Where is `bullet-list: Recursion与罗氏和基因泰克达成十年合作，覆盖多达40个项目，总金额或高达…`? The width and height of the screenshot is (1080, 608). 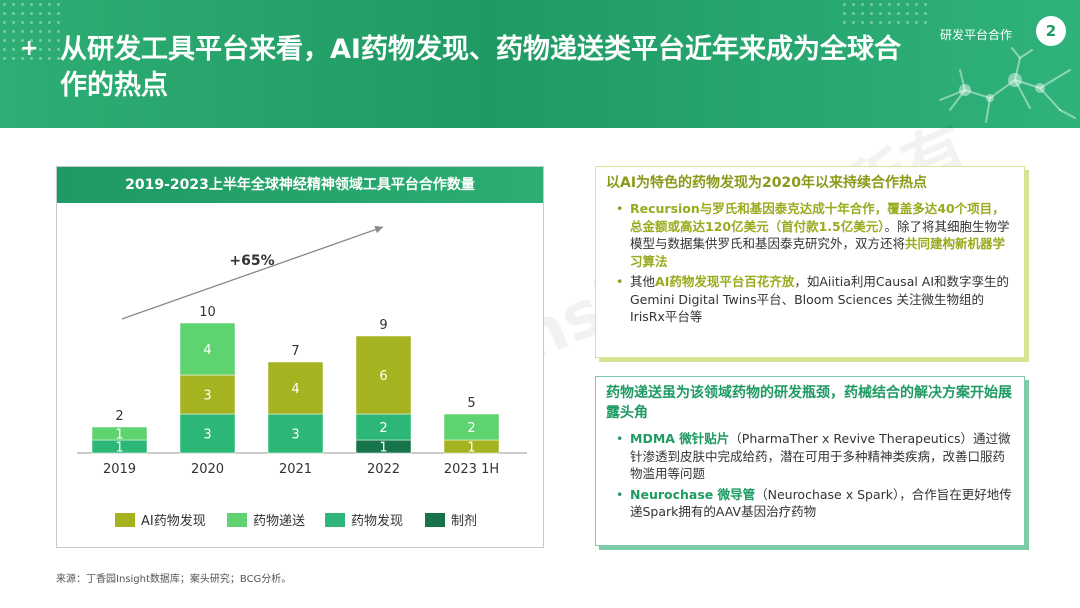 bullet-list: Recursion与罗氏和基因泰克达成十年合作，覆盖多达40个项目，总金额或高达… is located at coordinates (810, 260).